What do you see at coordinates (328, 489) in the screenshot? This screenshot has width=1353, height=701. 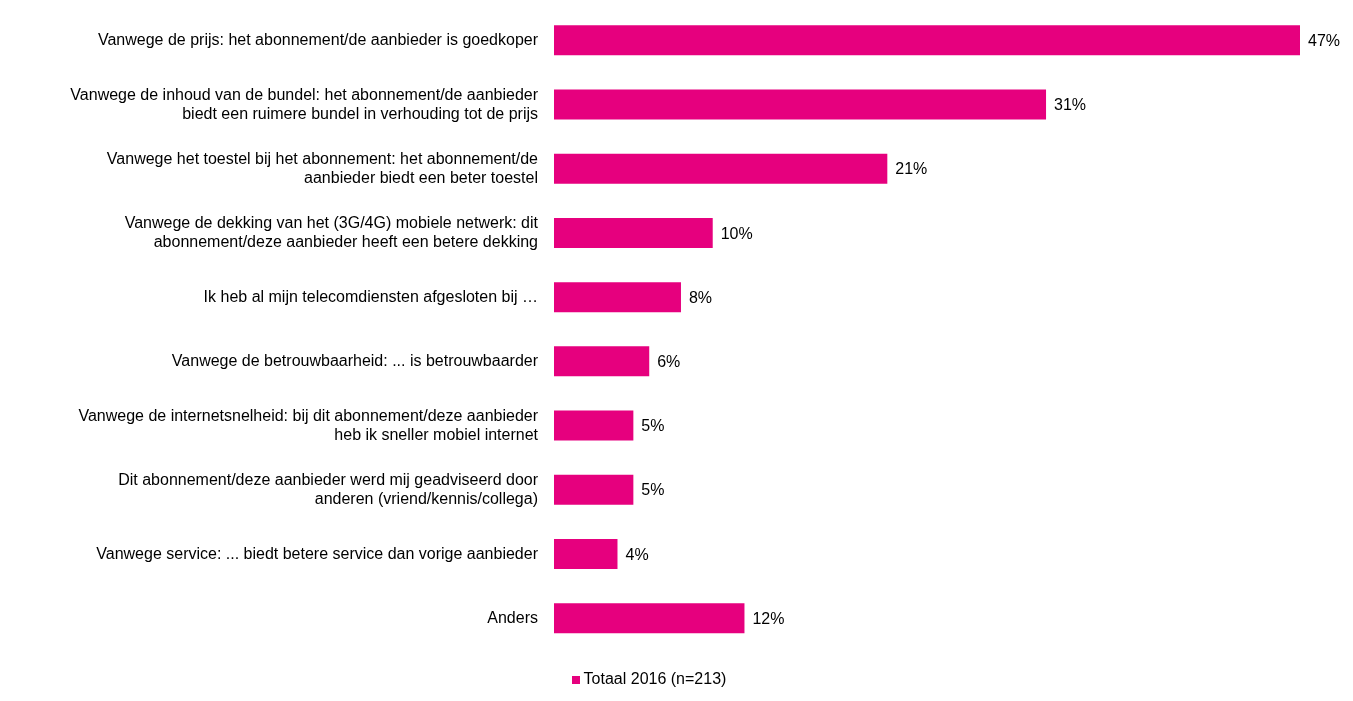 I see `y-tick-label: Dit abonnement/deze aanbieder werd mij geadviseerd door anderen (vriend/kennis/collega)` at bounding box center [328, 489].